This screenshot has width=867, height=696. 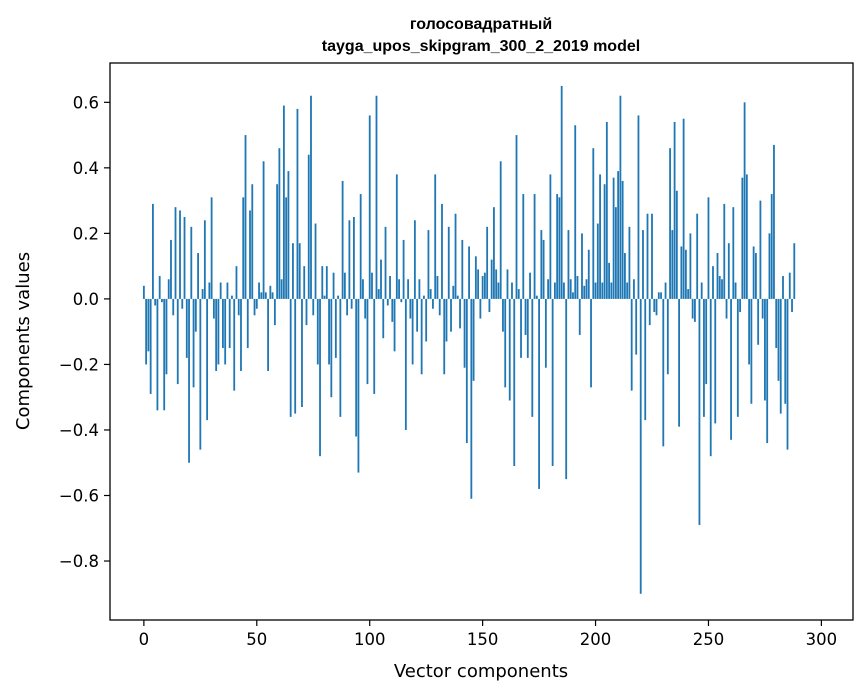 I want to click on y-tick-label: 0.6, so click(x=86, y=102).